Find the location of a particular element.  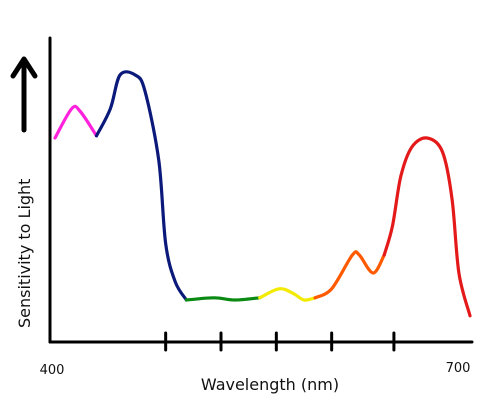

up-arrow-icon is located at coordinates (24, 94).